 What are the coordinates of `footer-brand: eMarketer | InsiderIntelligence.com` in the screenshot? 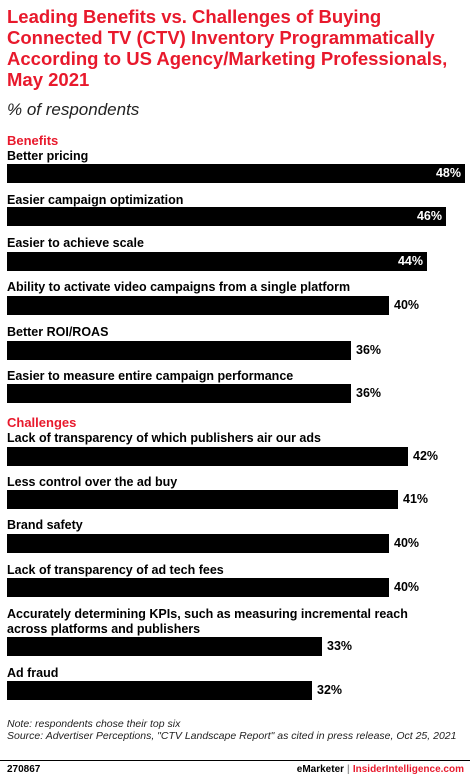 It's located at (380, 770).